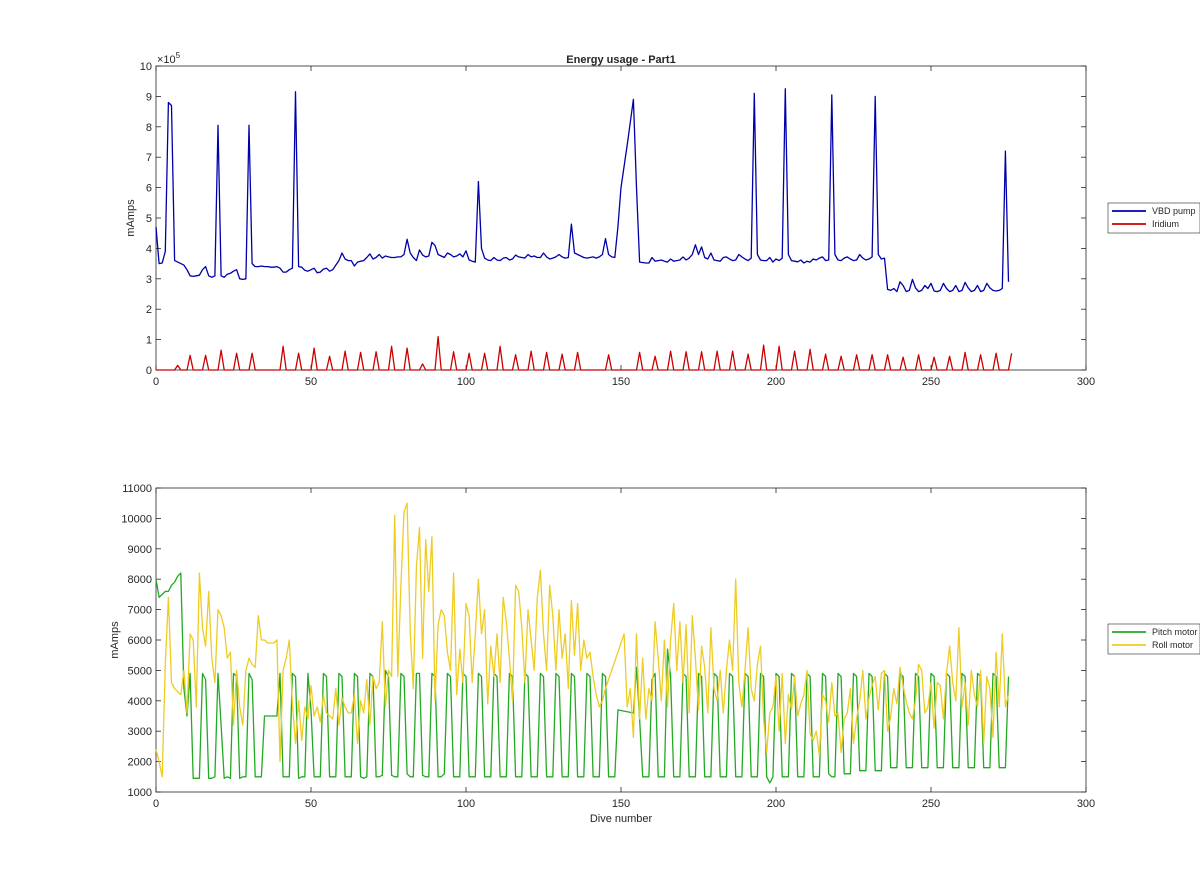  What do you see at coordinates (140, 793) in the screenshot?
I see `y-tick-label: 1000` at bounding box center [140, 793].